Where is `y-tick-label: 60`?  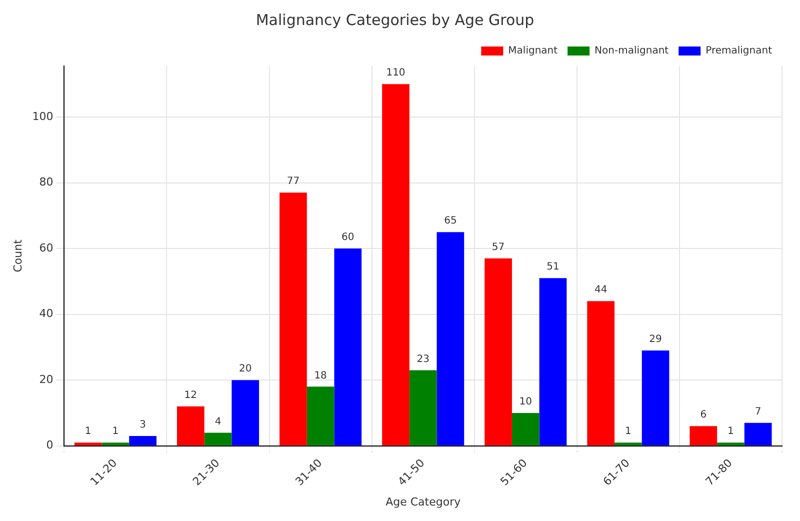
y-tick-label: 60 is located at coordinates (46, 247).